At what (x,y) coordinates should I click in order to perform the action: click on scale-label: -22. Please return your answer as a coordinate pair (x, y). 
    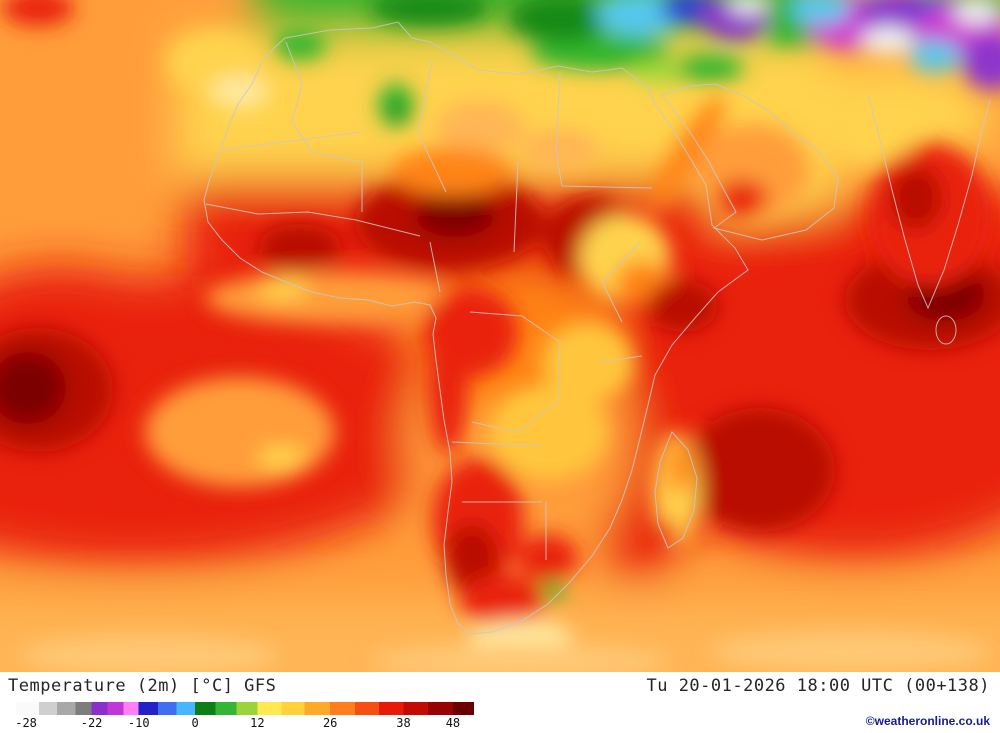
    Looking at the image, I should click on (91, 723).